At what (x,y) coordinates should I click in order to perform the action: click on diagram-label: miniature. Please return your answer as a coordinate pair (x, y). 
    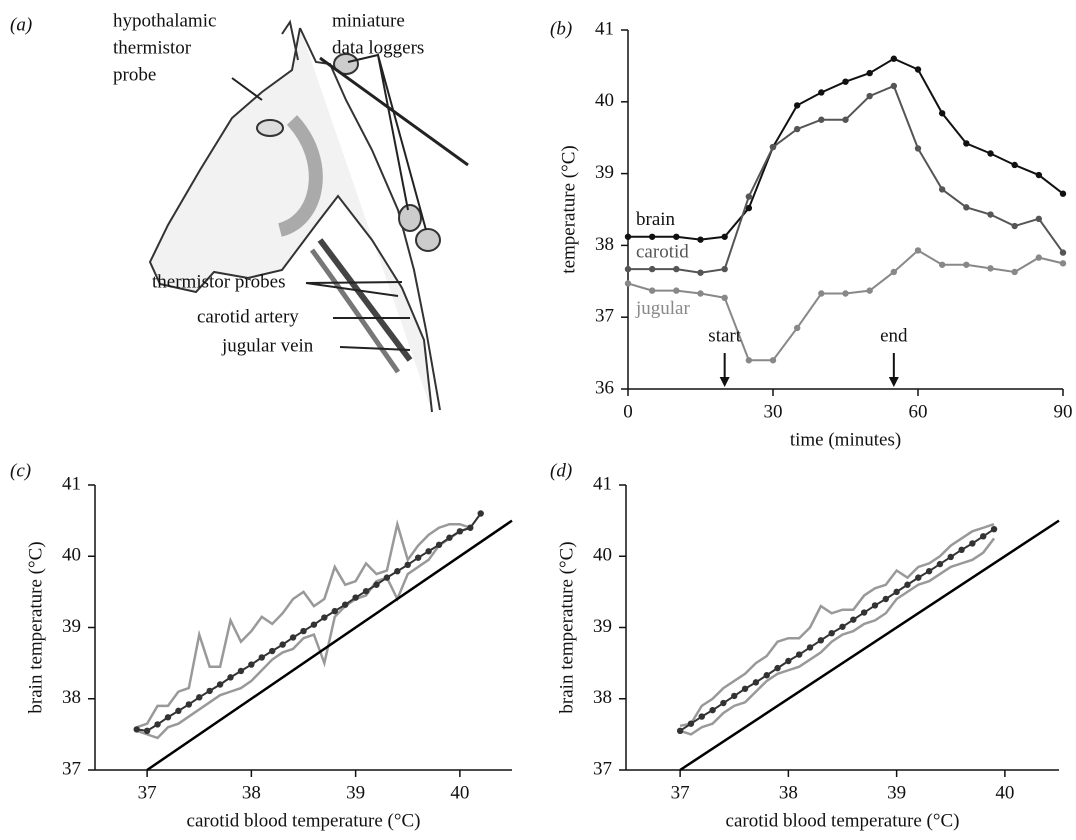
    Looking at the image, I should click on (368, 20).